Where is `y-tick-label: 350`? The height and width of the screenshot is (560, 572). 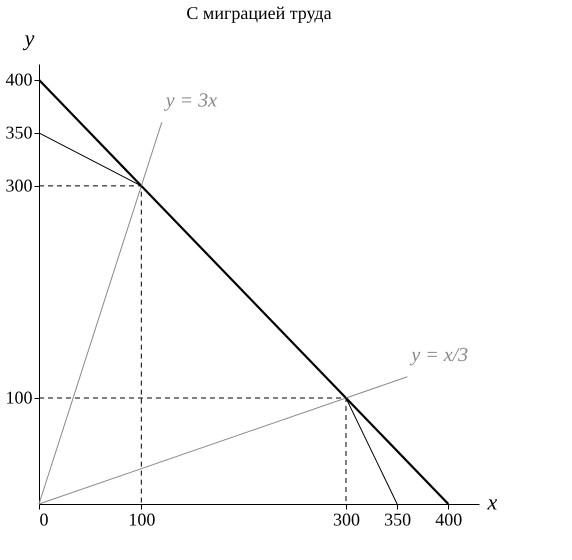
y-tick-label: 350 is located at coordinates (19, 132).